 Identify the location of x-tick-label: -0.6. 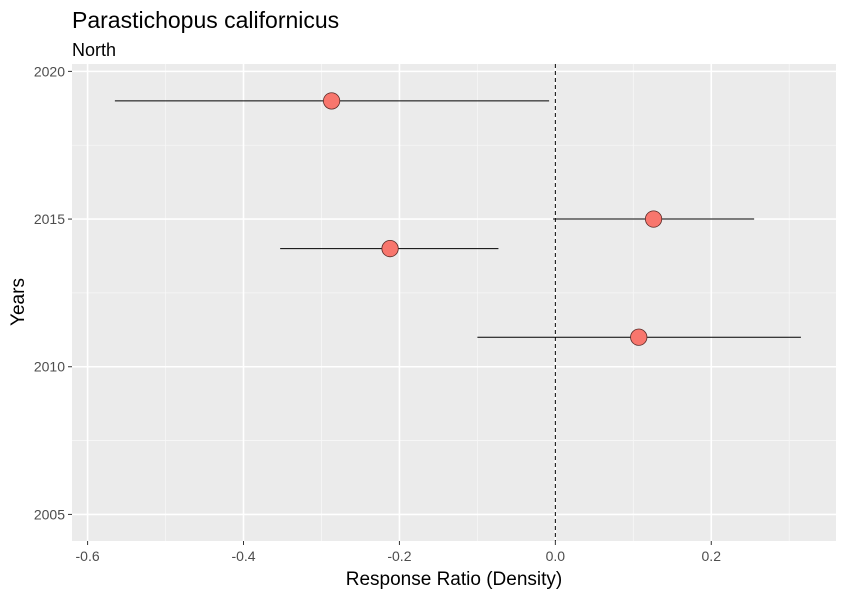
(88, 556).